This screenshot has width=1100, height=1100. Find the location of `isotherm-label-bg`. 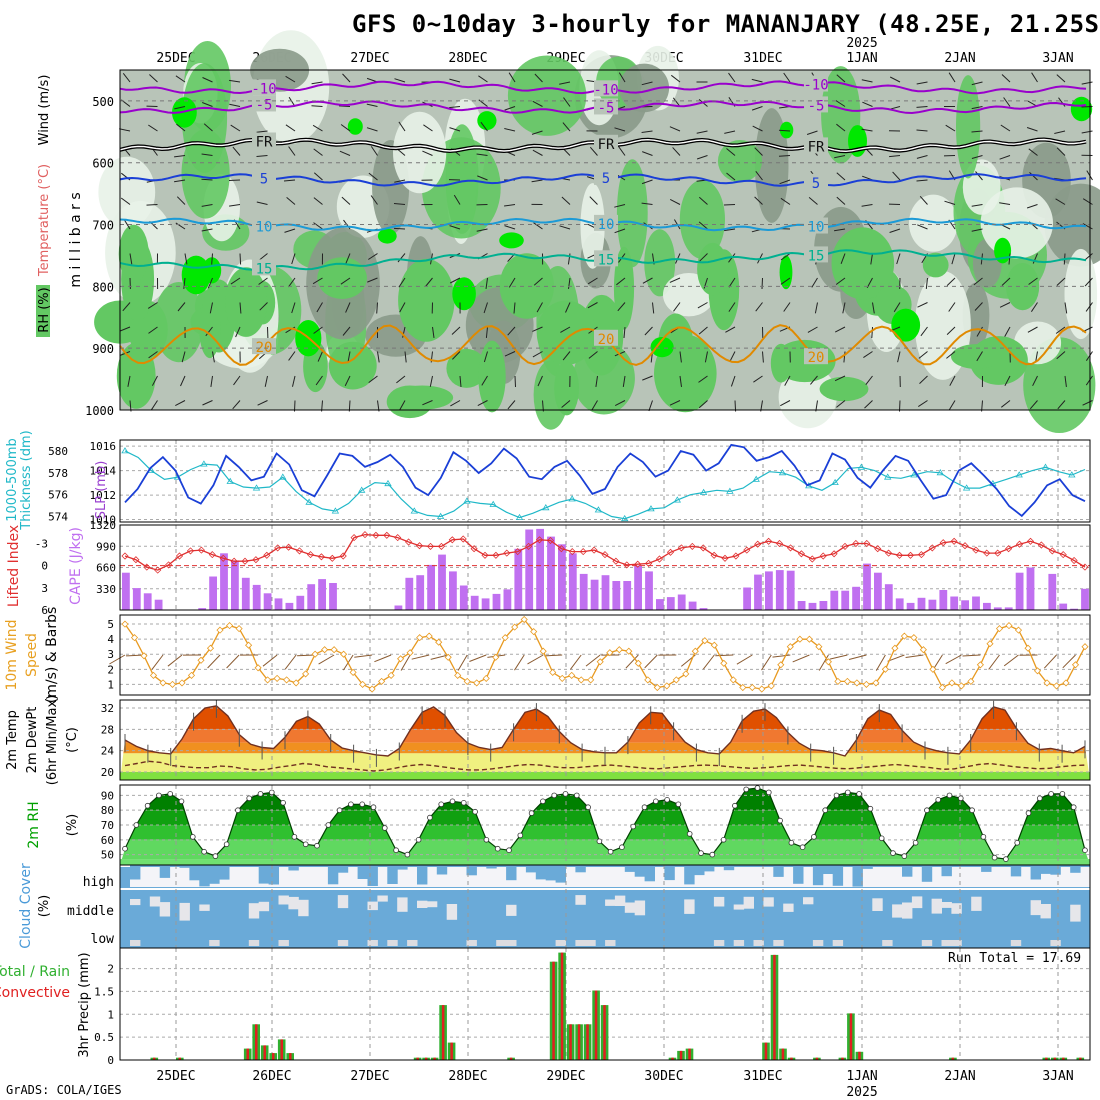

isotherm-label-bg is located at coordinates (606, 106).